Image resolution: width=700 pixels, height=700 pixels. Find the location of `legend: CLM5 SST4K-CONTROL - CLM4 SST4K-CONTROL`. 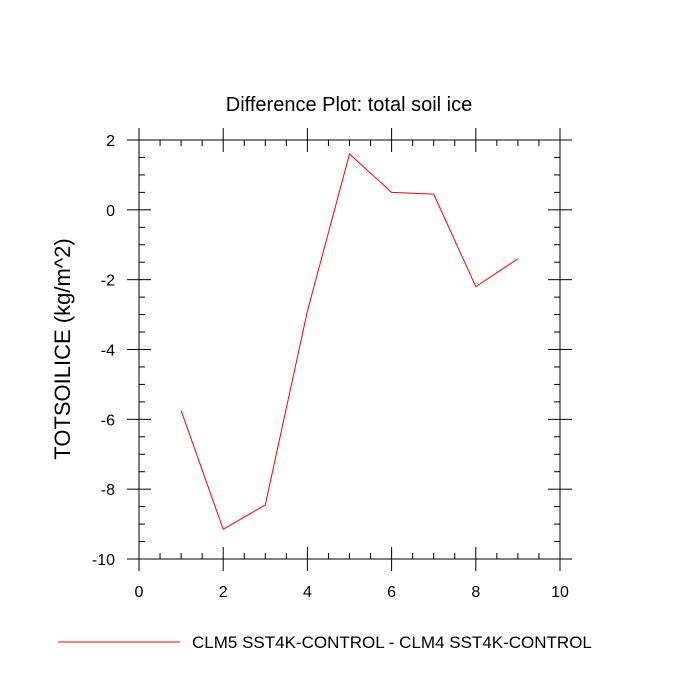

legend: CLM5 SST4K-CONTROL - CLM4 SST4K-CONTROL is located at coordinates (325, 642).